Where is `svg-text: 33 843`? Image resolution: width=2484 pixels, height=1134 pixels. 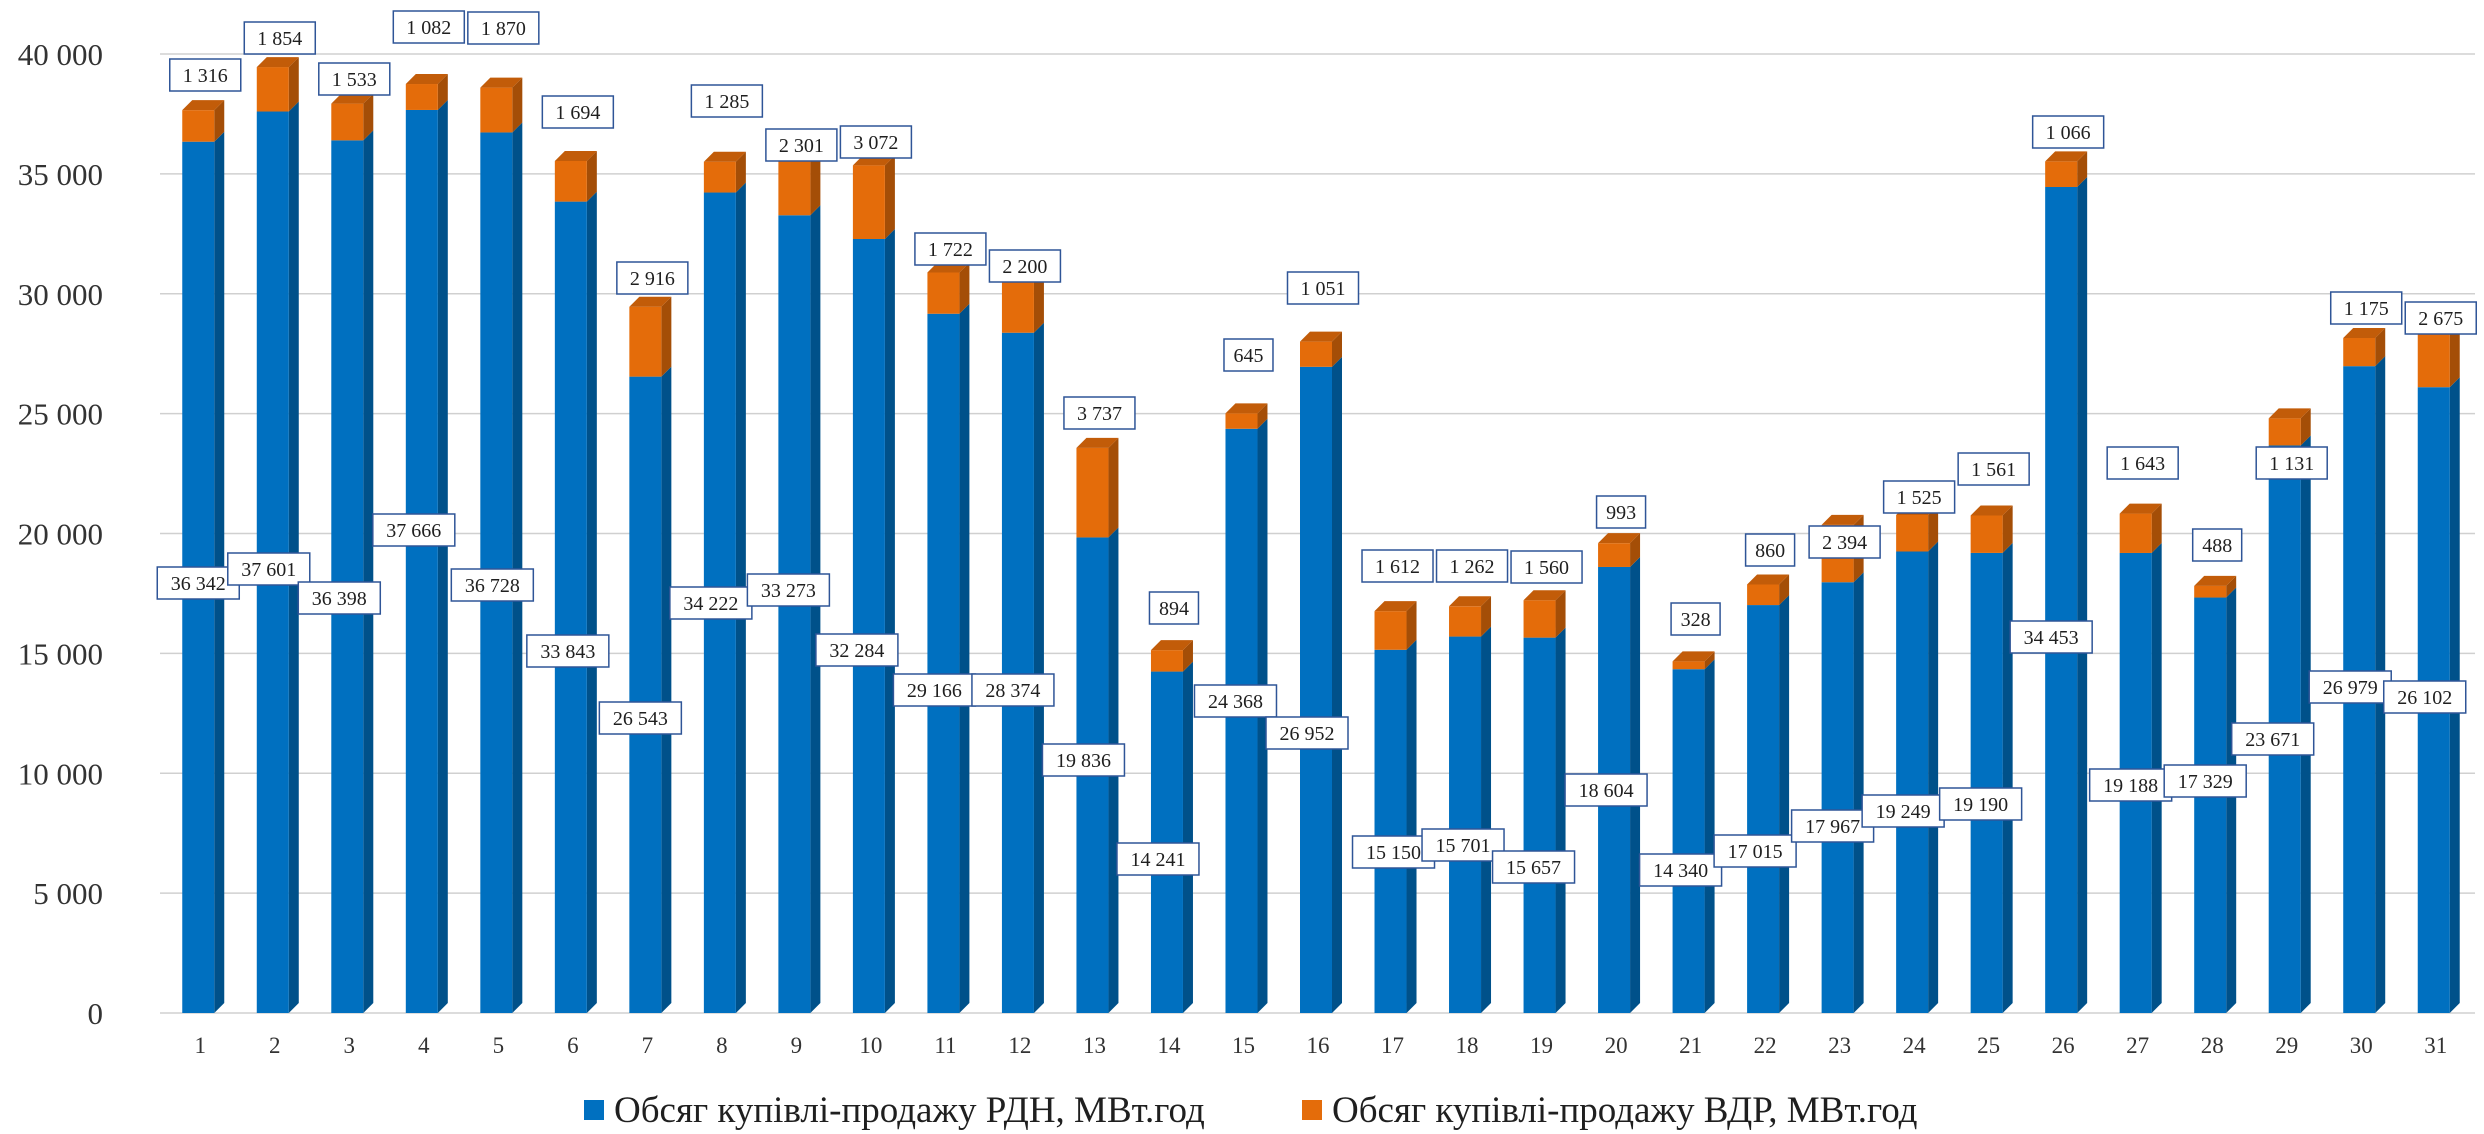
svg-text: 33 843 is located at coordinates (567, 652).